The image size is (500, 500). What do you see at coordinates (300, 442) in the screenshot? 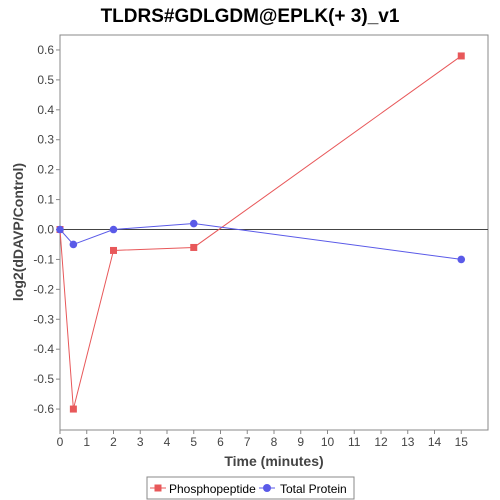
I see `x-tick-label: 9` at bounding box center [300, 442].